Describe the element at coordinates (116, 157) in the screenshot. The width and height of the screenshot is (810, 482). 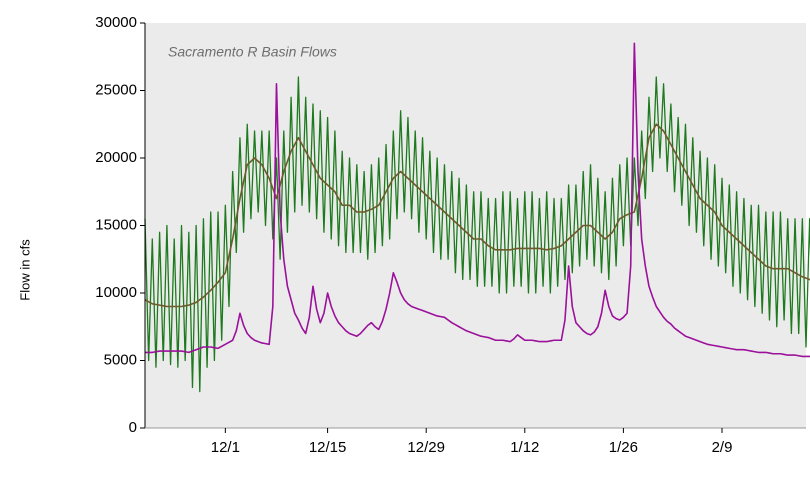
I see `y-tick-label: 20000` at that location.